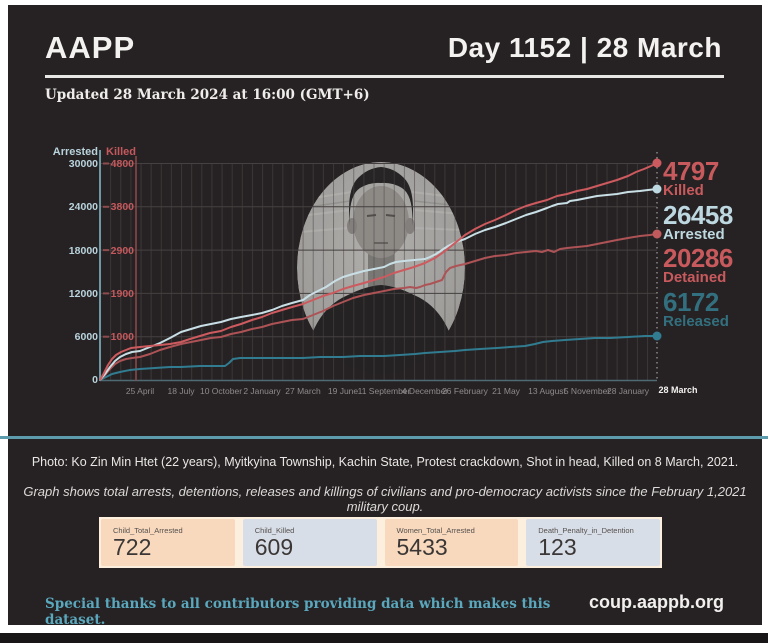  I want to click on x-tick: 27 March, so click(303, 391).